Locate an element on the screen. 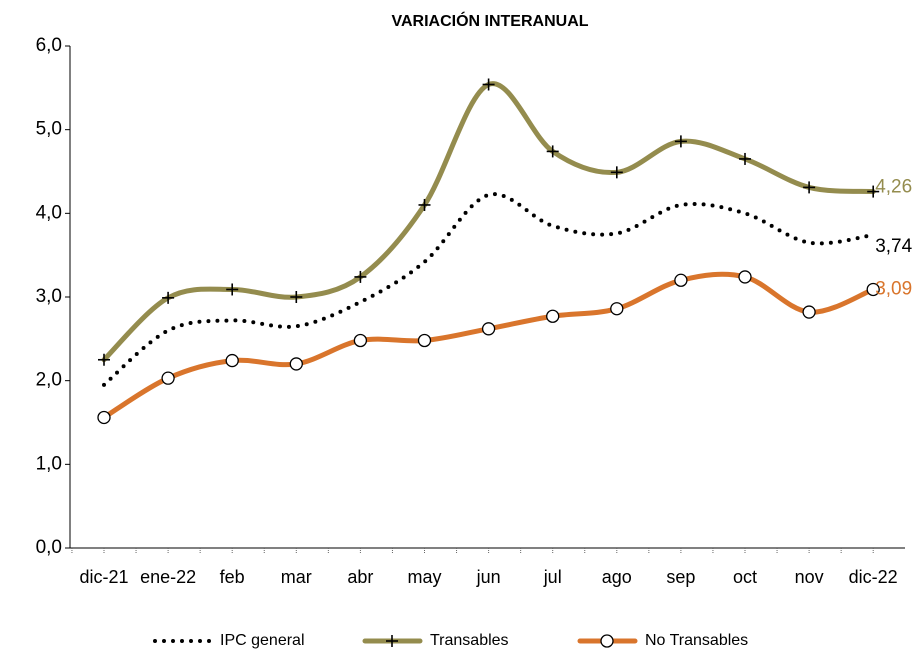  x-tick-label: feb is located at coordinates (232, 577).